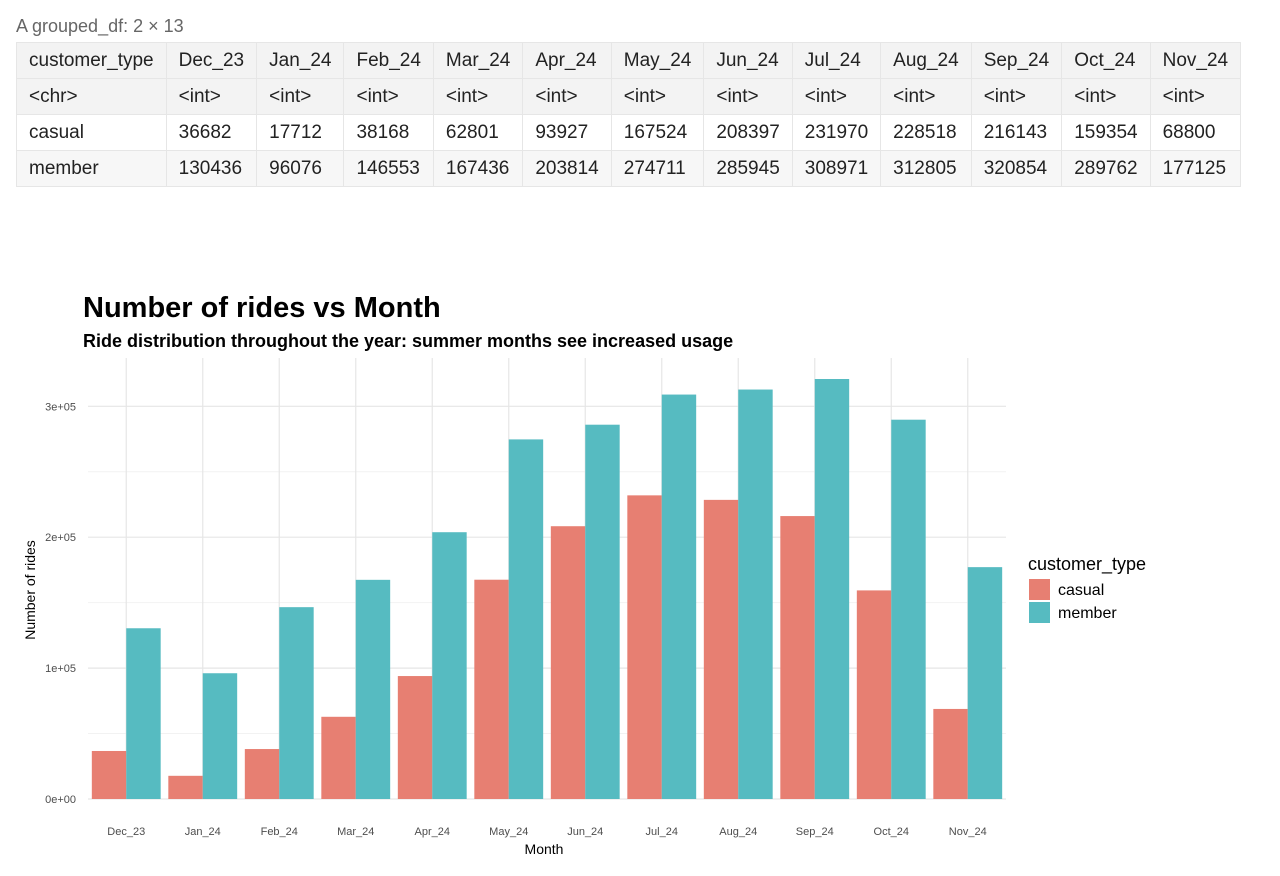 The width and height of the screenshot is (1280, 876). What do you see at coordinates (926, 132) in the screenshot?
I see `table-cell: 228518` at bounding box center [926, 132].